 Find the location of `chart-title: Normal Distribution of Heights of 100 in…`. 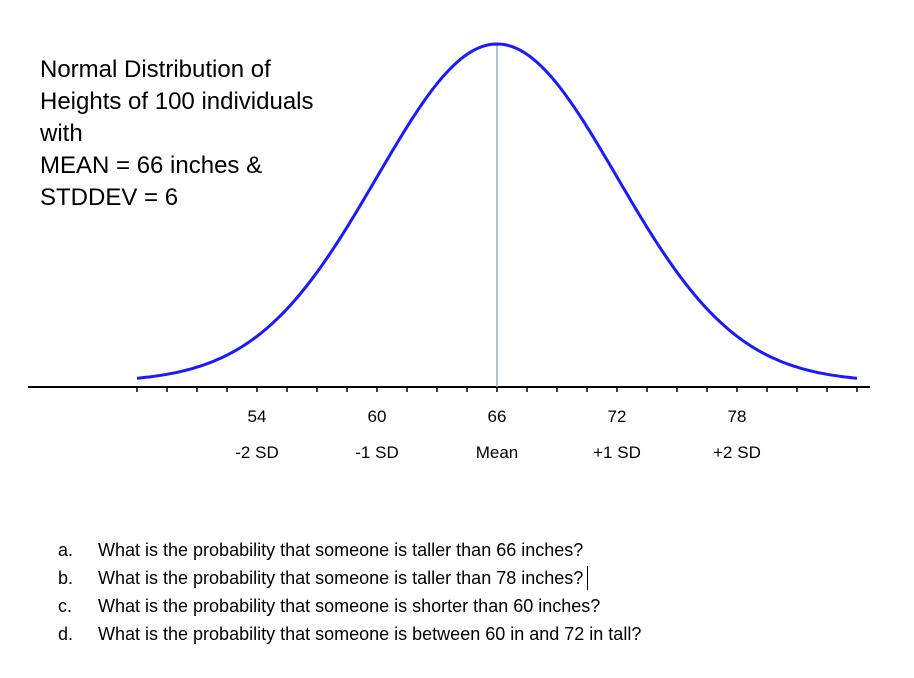

chart-title: Normal Distribution of Heights of 100 in… is located at coordinates (177, 134).